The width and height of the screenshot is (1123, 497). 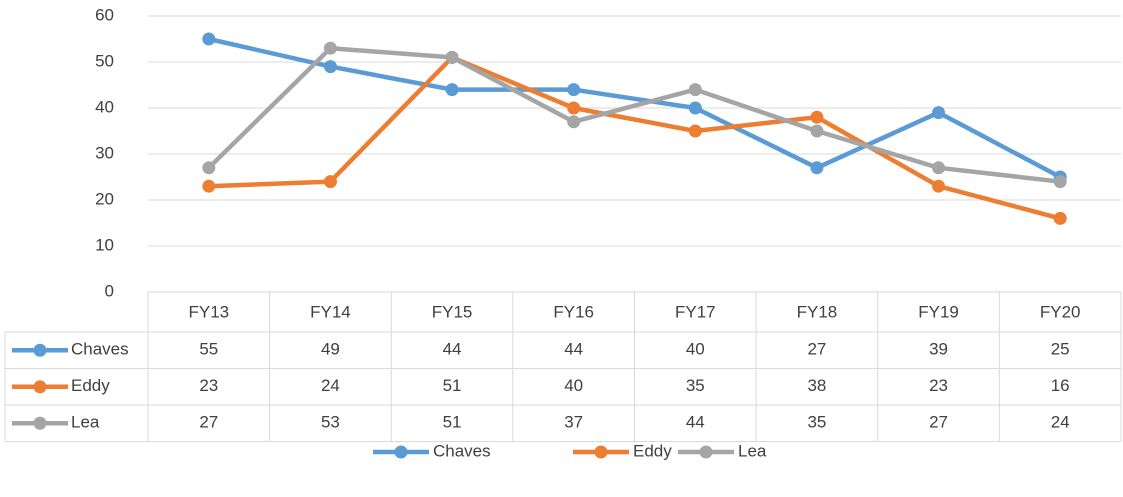 What do you see at coordinates (330, 349) in the screenshot?
I see `table-cell: 49` at bounding box center [330, 349].